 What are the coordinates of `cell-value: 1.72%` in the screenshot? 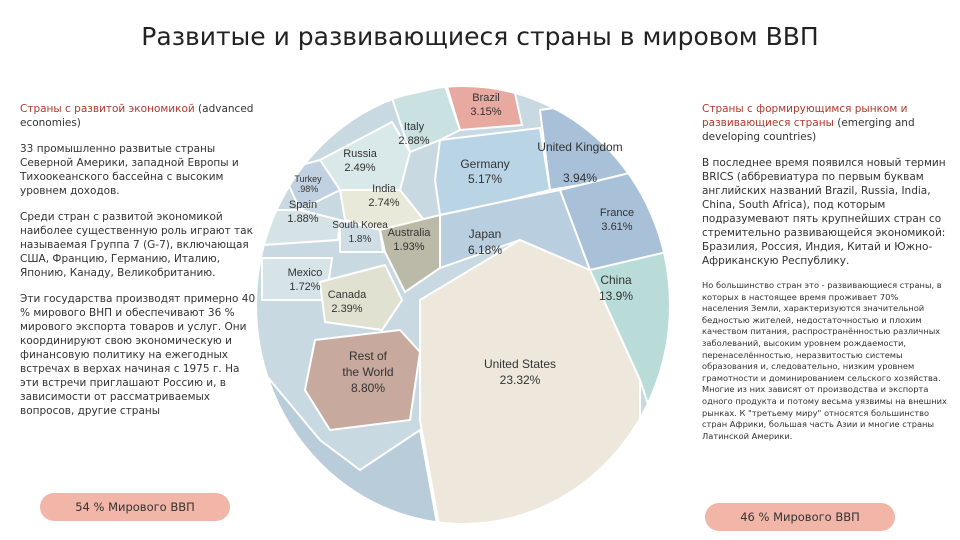 It's located at (304, 287).